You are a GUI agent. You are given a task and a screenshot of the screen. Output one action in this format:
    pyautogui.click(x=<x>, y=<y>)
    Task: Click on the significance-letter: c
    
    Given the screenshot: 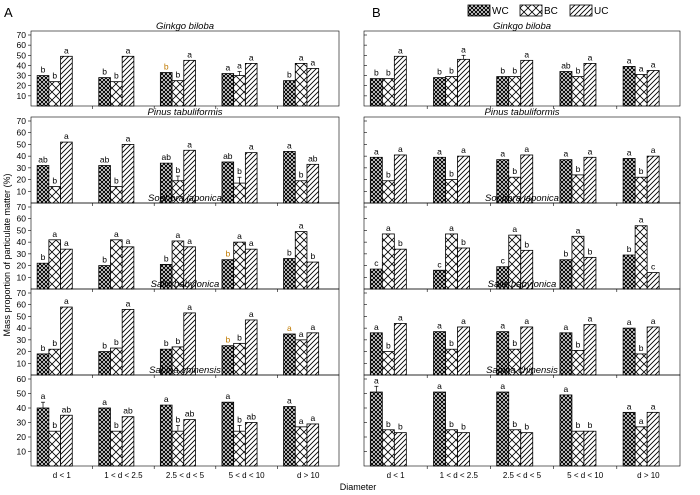 What is the action you would take?
    pyautogui.click(x=376, y=263)
    